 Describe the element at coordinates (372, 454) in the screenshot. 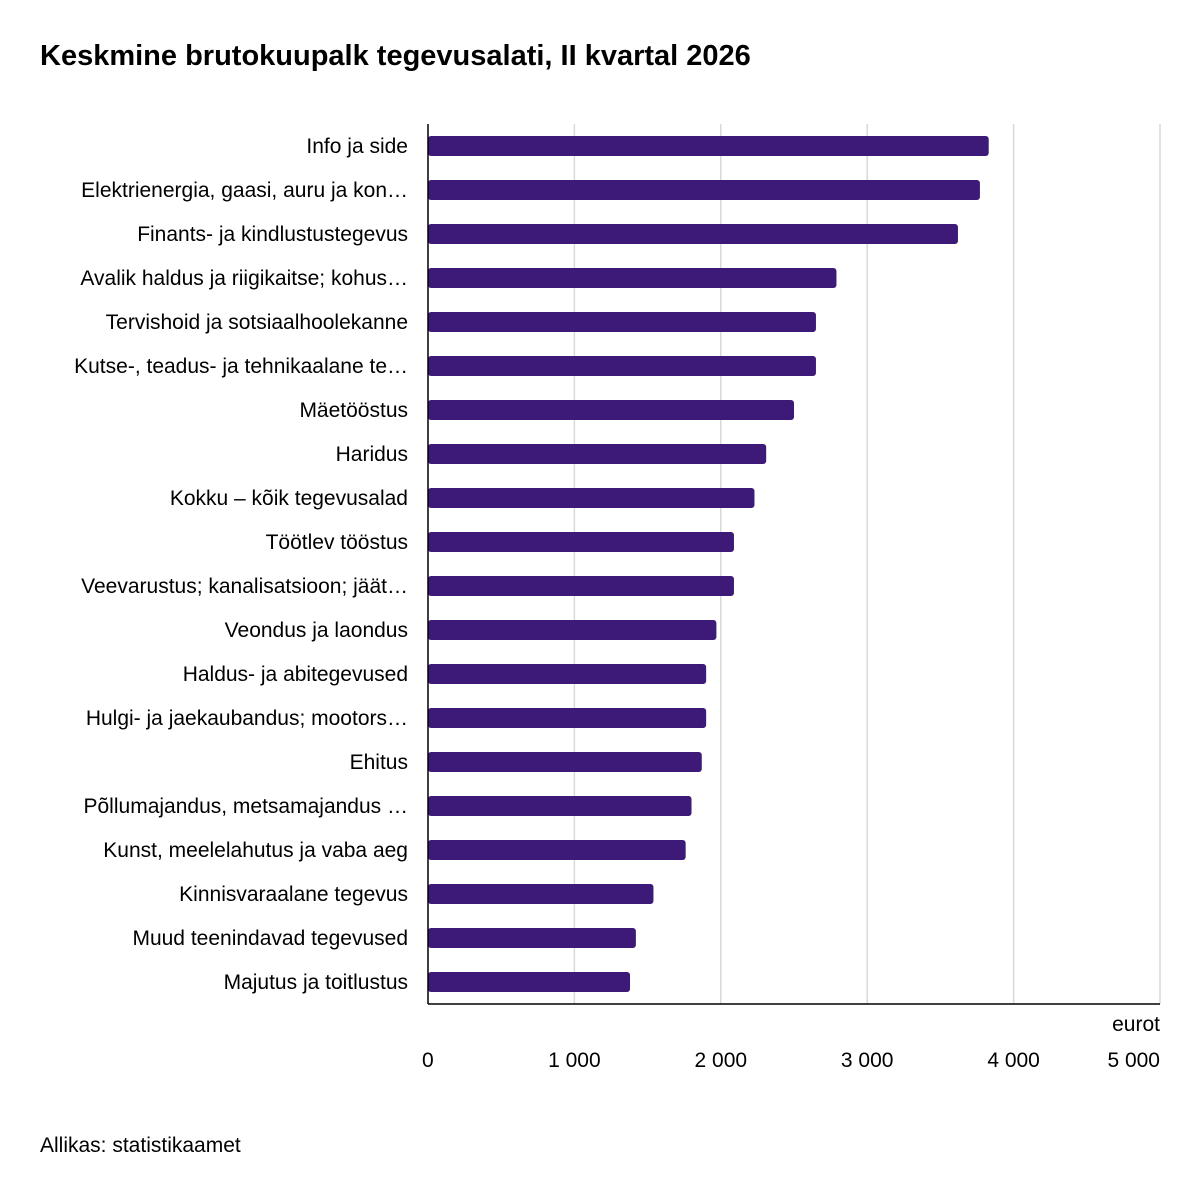

I see `category-label: Haridus` at that location.